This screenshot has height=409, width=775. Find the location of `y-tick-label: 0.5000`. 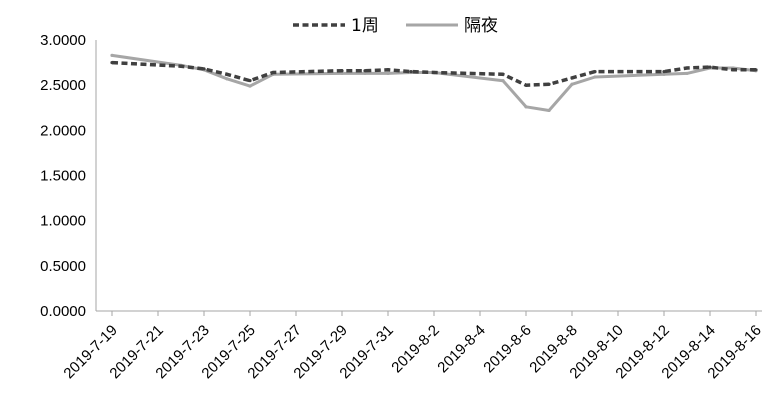

y-tick-label: 0.5000 is located at coordinates (63, 266).